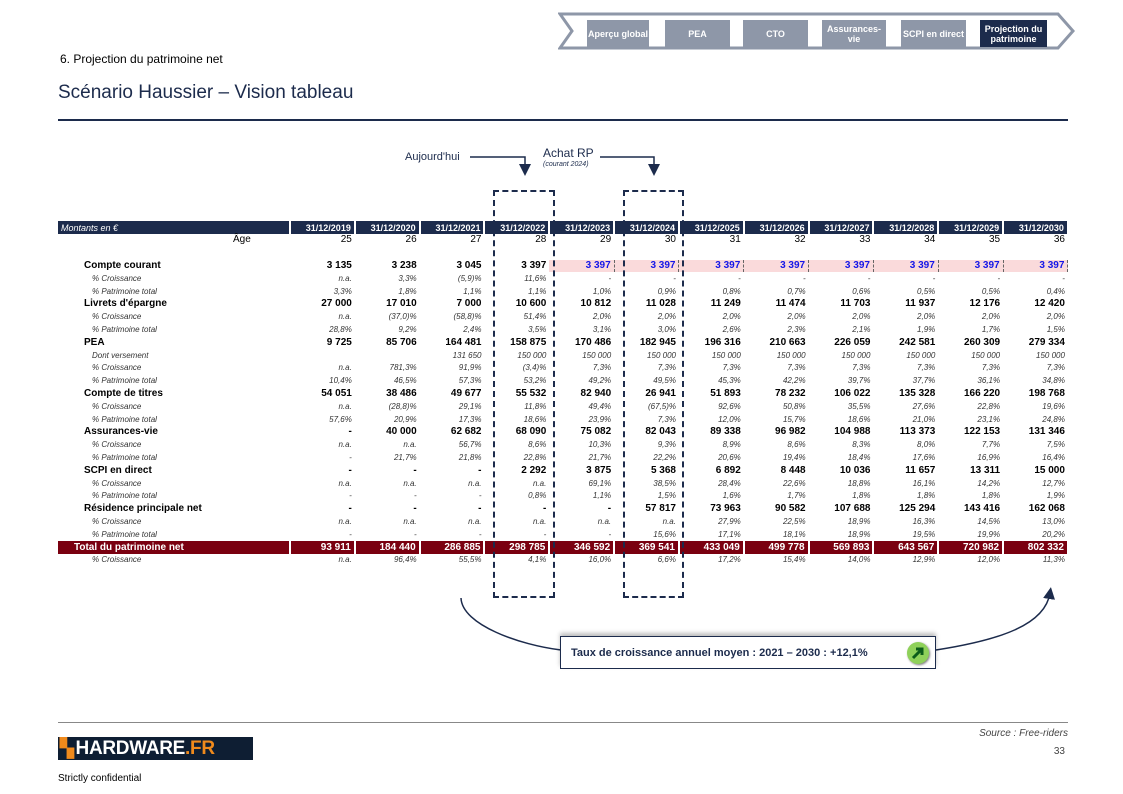  Describe the element at coordinates (387, 227) in the screenshot. I see `column-header-date: 31/12/2020` at that location.